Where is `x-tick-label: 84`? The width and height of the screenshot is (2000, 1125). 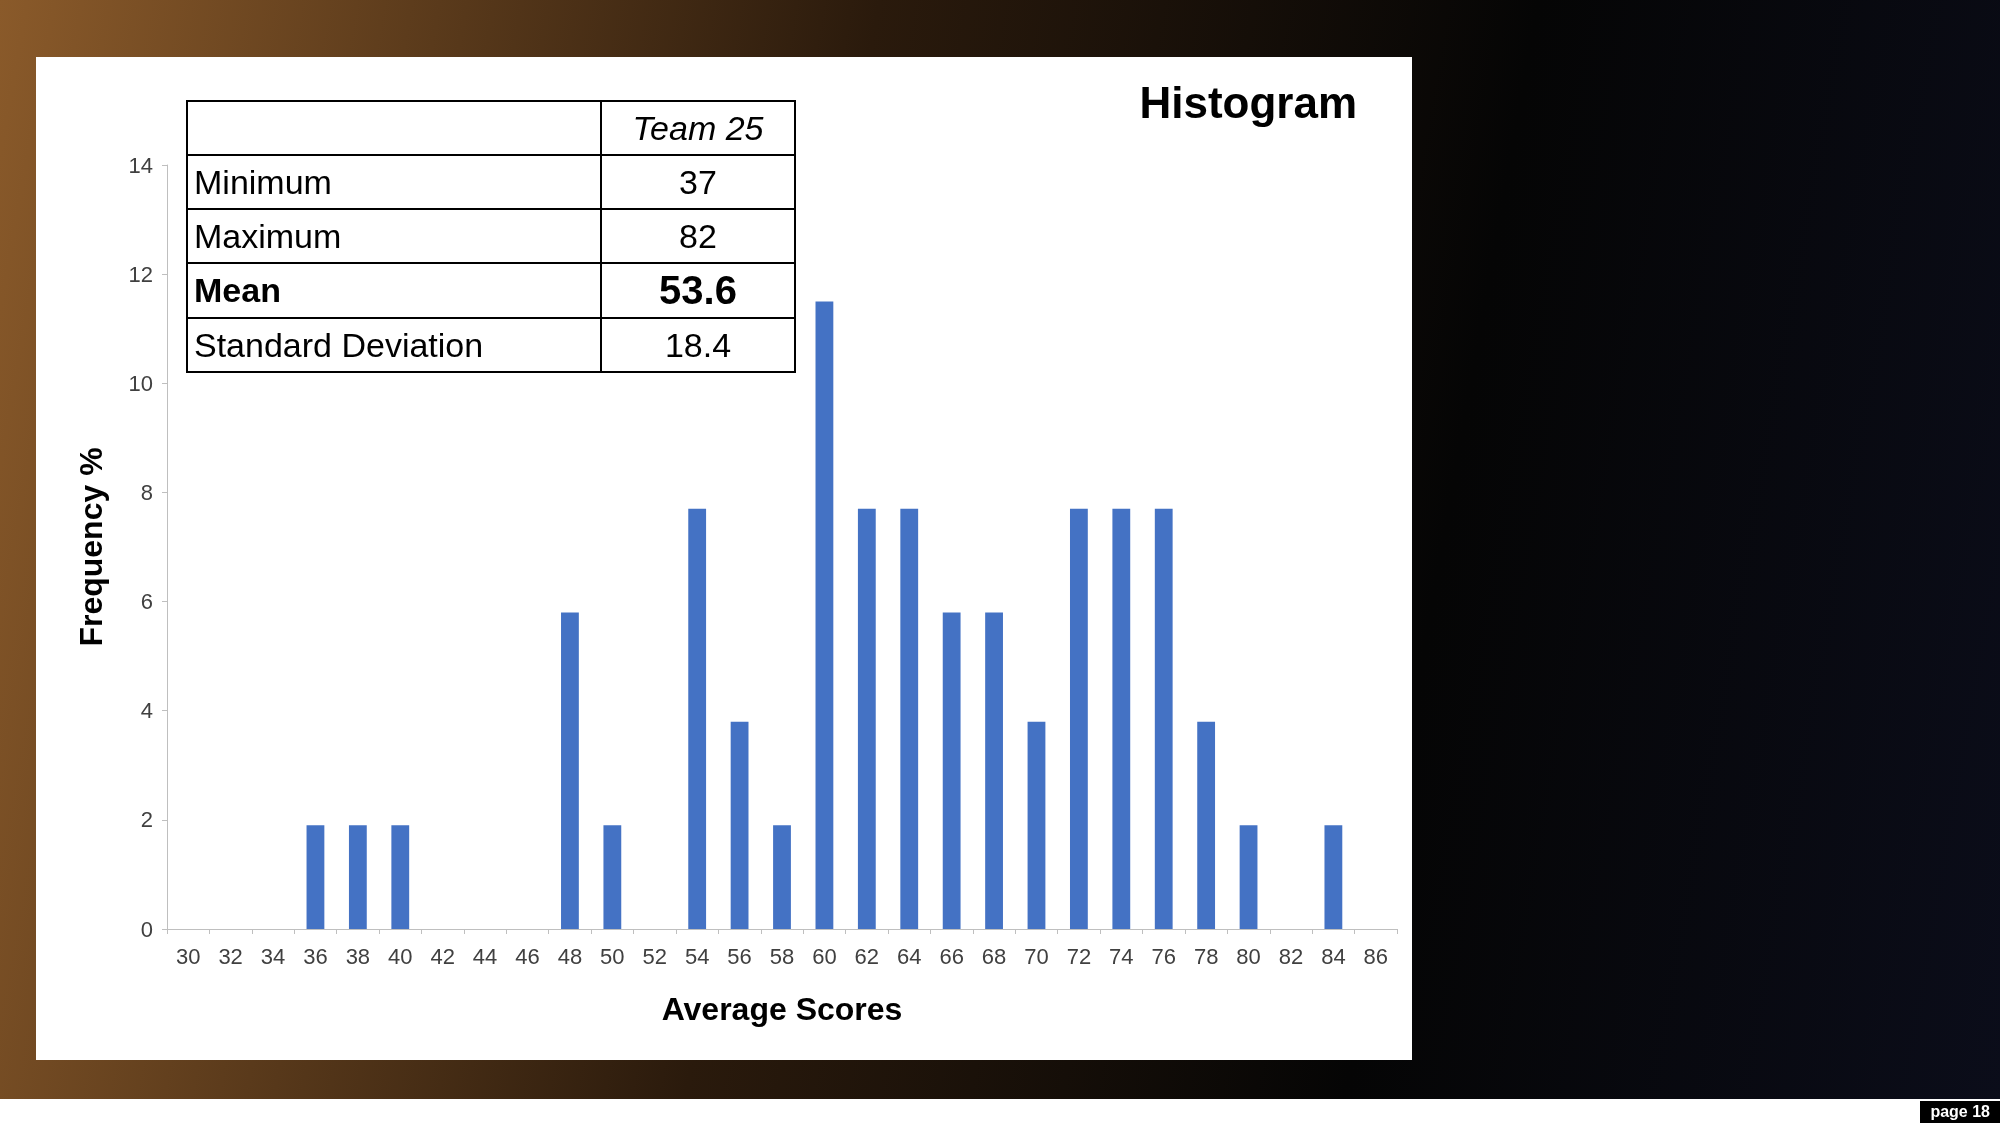
x-tick-label: 84 is located at coordinates (1333, 956).